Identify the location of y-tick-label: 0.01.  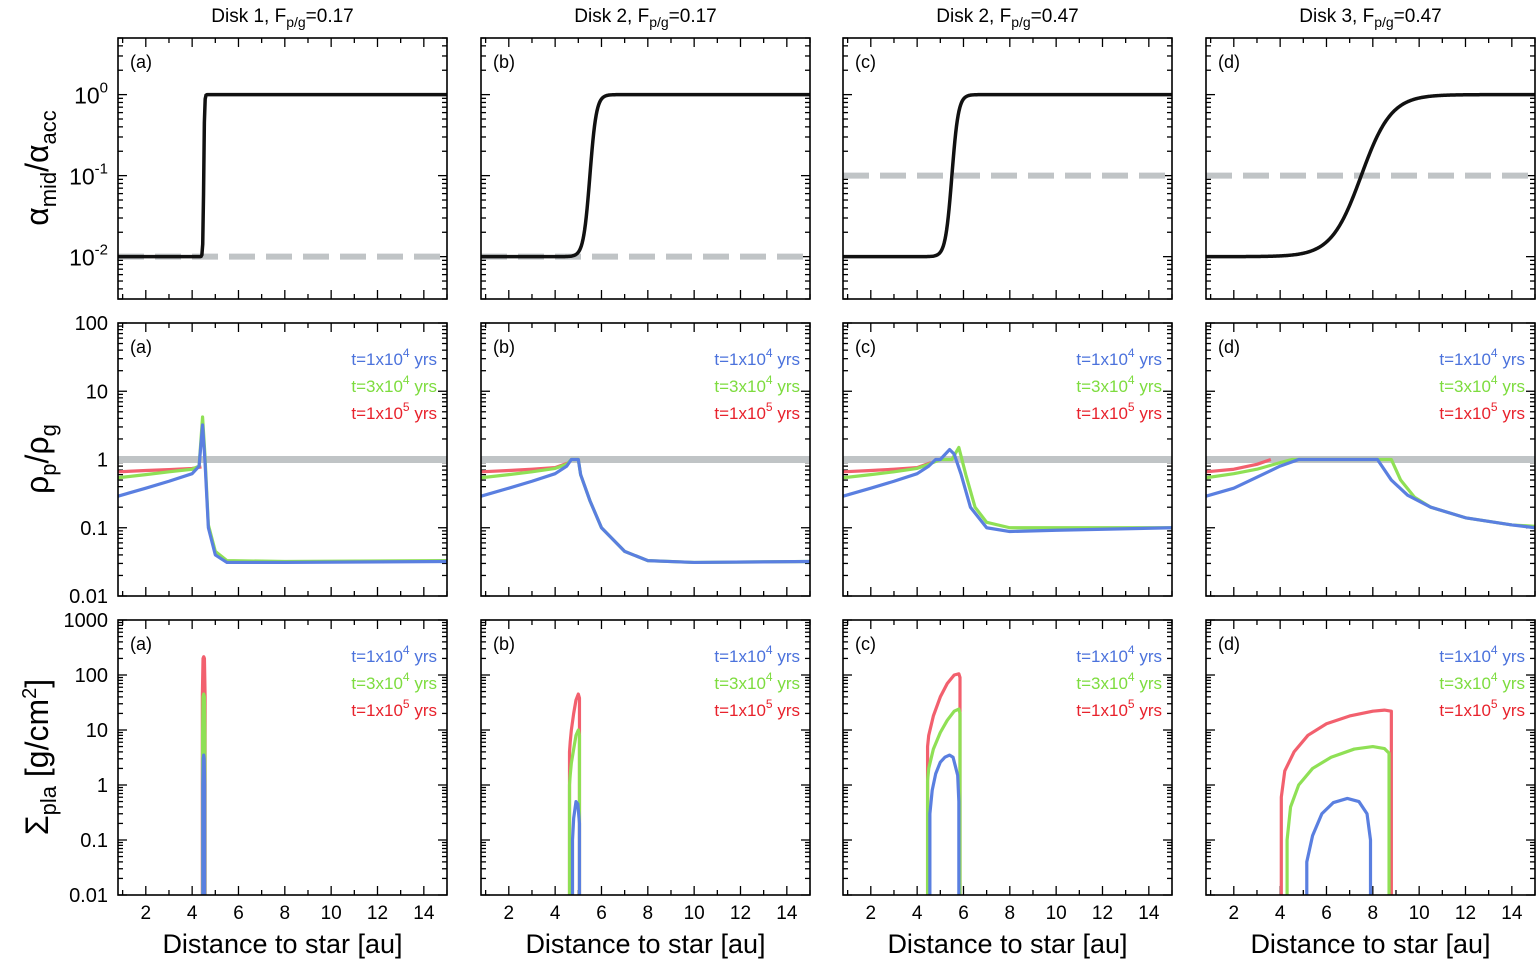
(88, 597).